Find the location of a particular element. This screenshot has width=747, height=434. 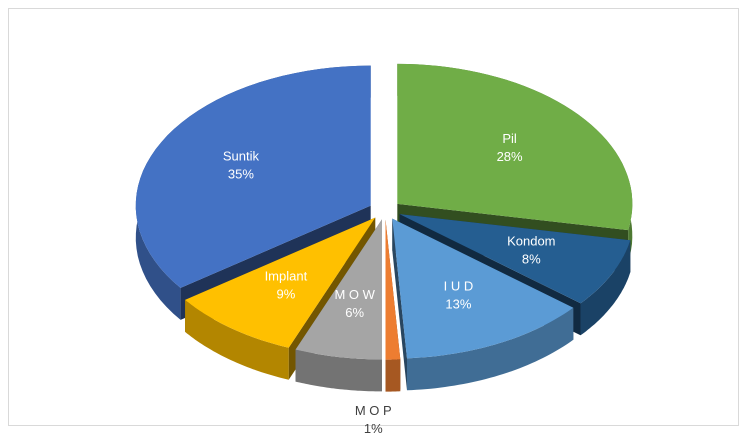

data-label-name: Implant is located at coordinates (286, 276).